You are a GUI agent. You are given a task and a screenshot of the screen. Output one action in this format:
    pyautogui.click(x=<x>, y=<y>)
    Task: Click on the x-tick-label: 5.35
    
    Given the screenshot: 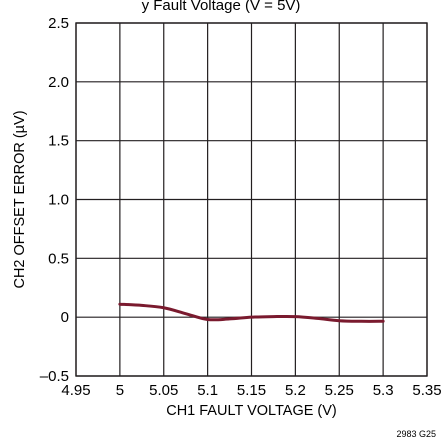 What is the action you would take?
    pyautogui.click(x=426, y=390)
    